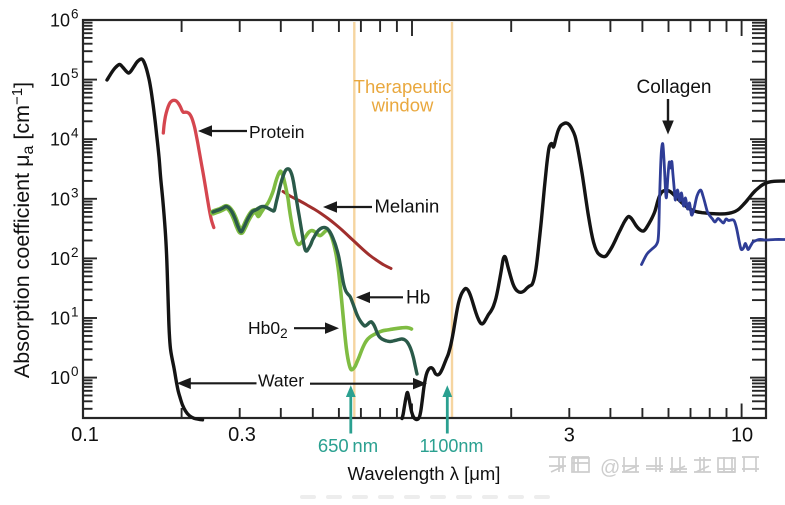 The image size is (785, 505). What do you see at coordinates (348, 445) in the screenshot?
I see `svg-text: 650 nm` at bounding box center [348, 445].